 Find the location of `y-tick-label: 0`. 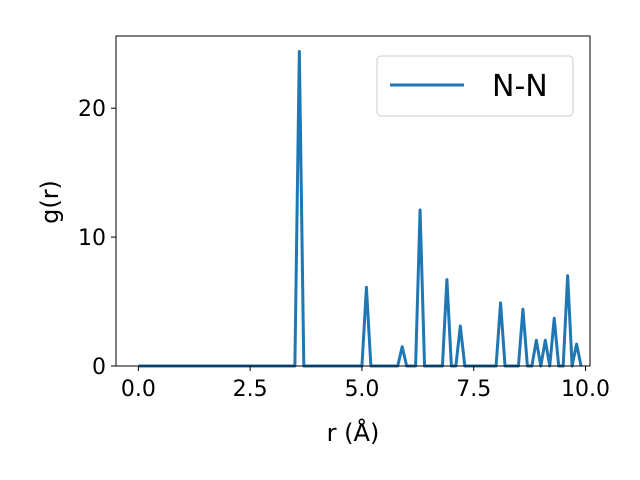

y-tick-label: 0 is located at coordinates (99, 367).